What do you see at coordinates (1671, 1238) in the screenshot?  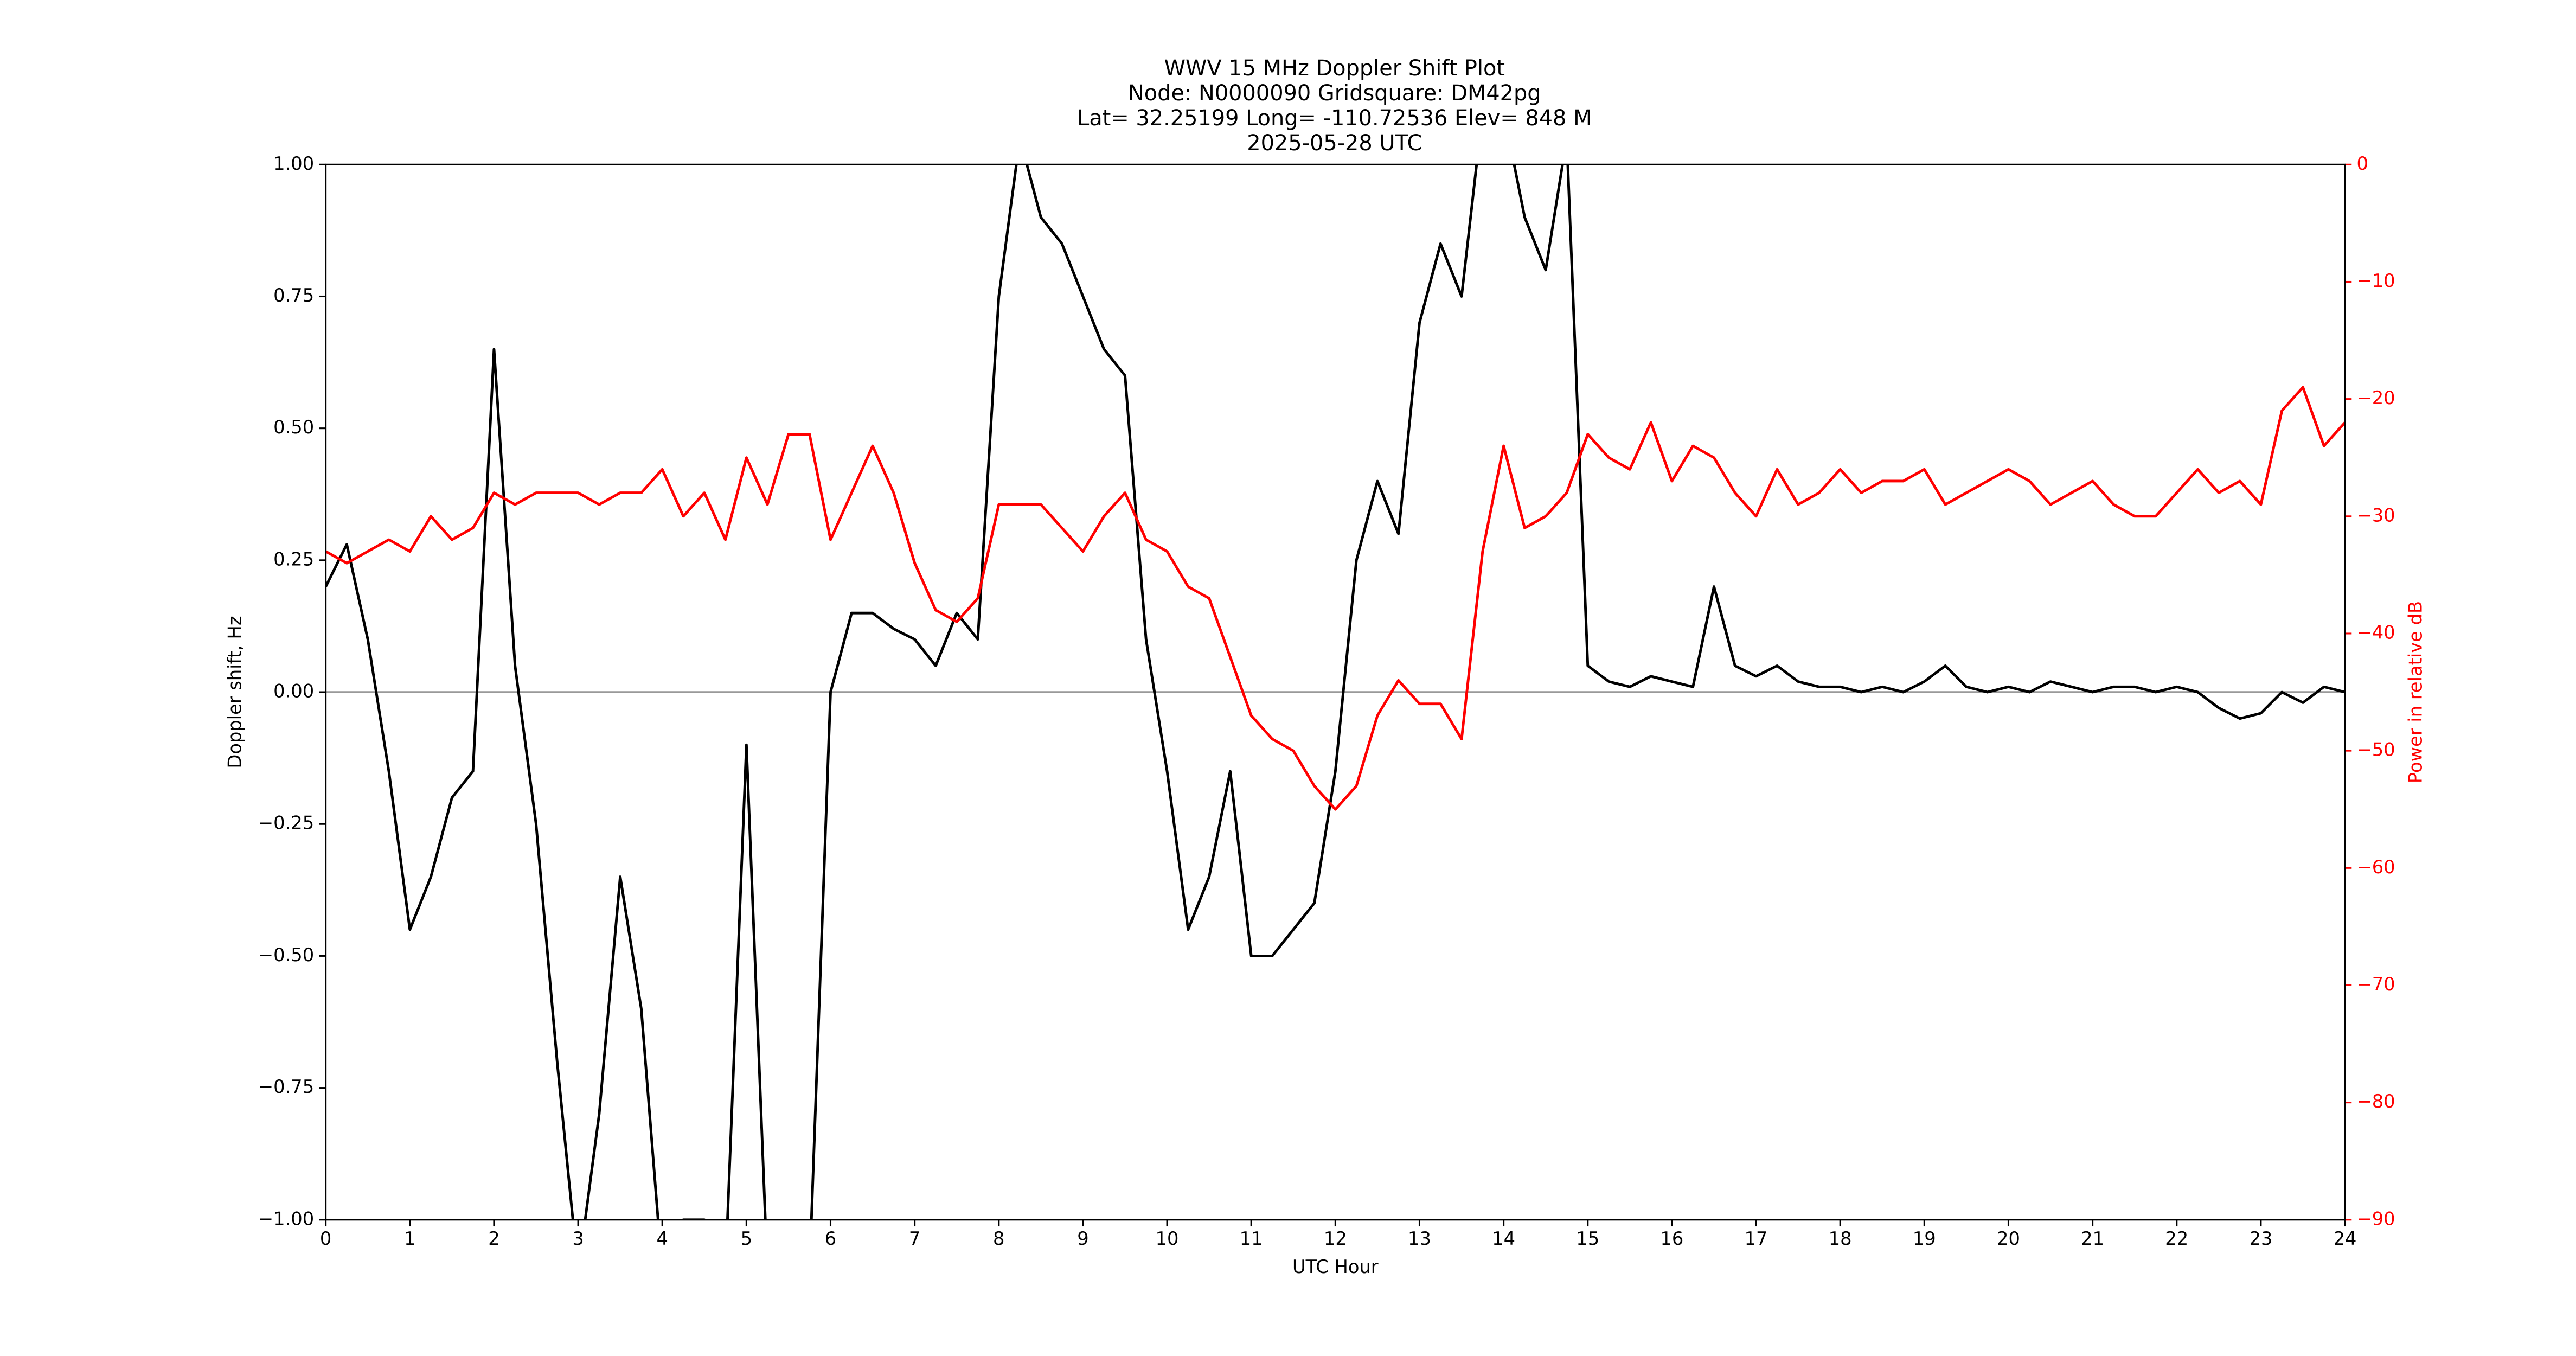 I see `x-tick-label: 16` at bounding box center [1671, 1238].